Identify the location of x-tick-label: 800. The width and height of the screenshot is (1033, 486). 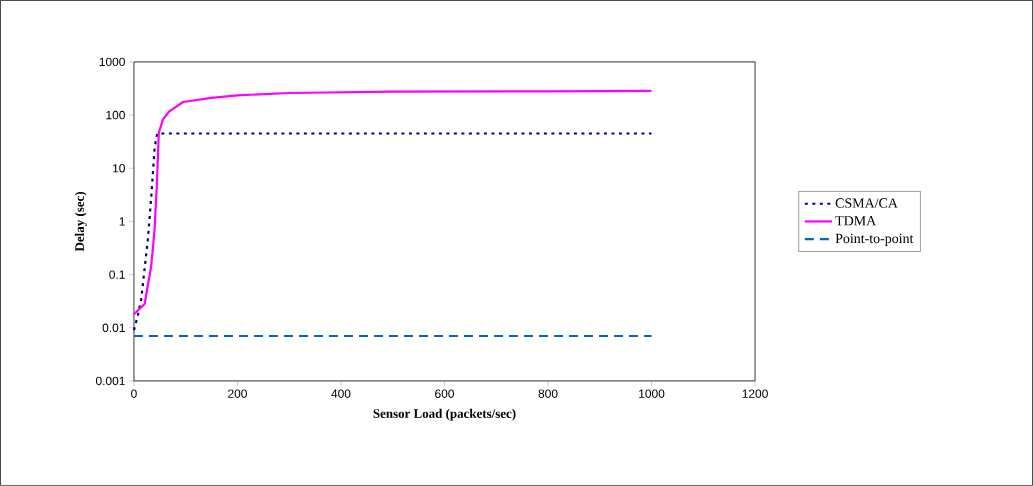
(548, 393).